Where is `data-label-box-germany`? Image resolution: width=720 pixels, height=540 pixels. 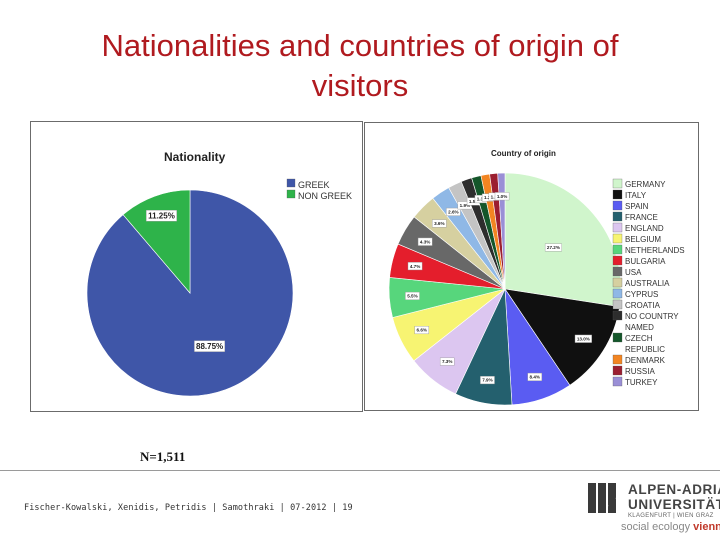
data-label-box-germany is located at coordinates (553, 247).